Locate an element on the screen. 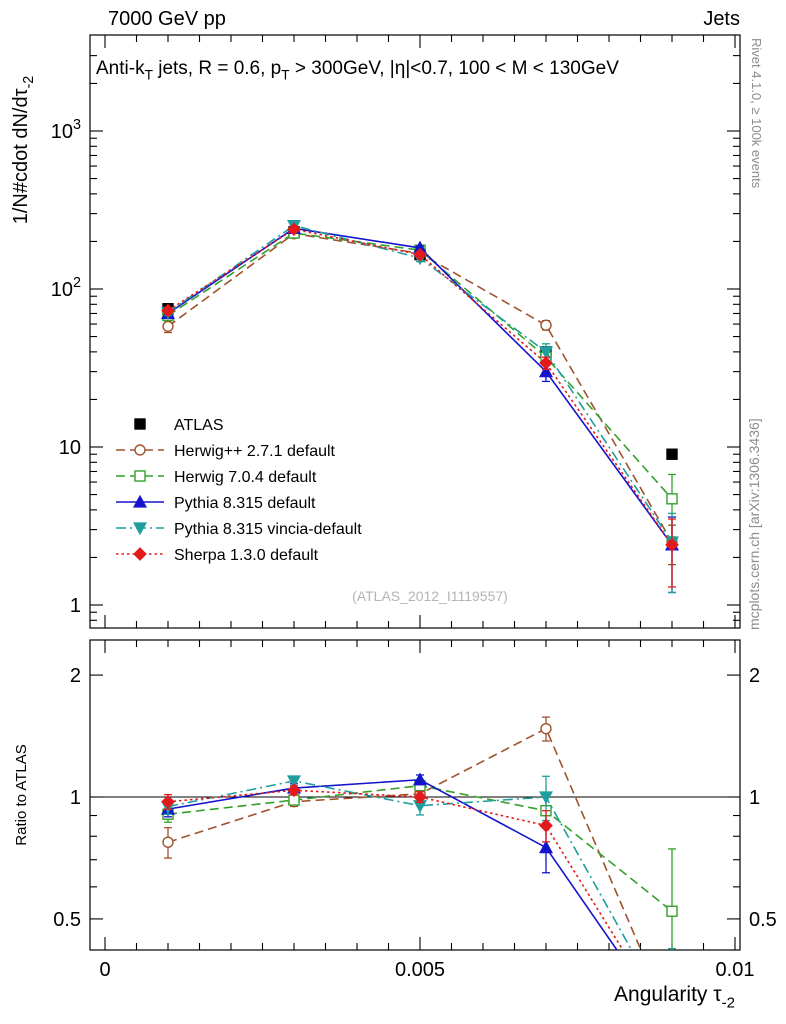 Image resolution: width=786 pixels, height=1024 pixels. main-y-tick-label: 10 is located at coordinates (70, 448).